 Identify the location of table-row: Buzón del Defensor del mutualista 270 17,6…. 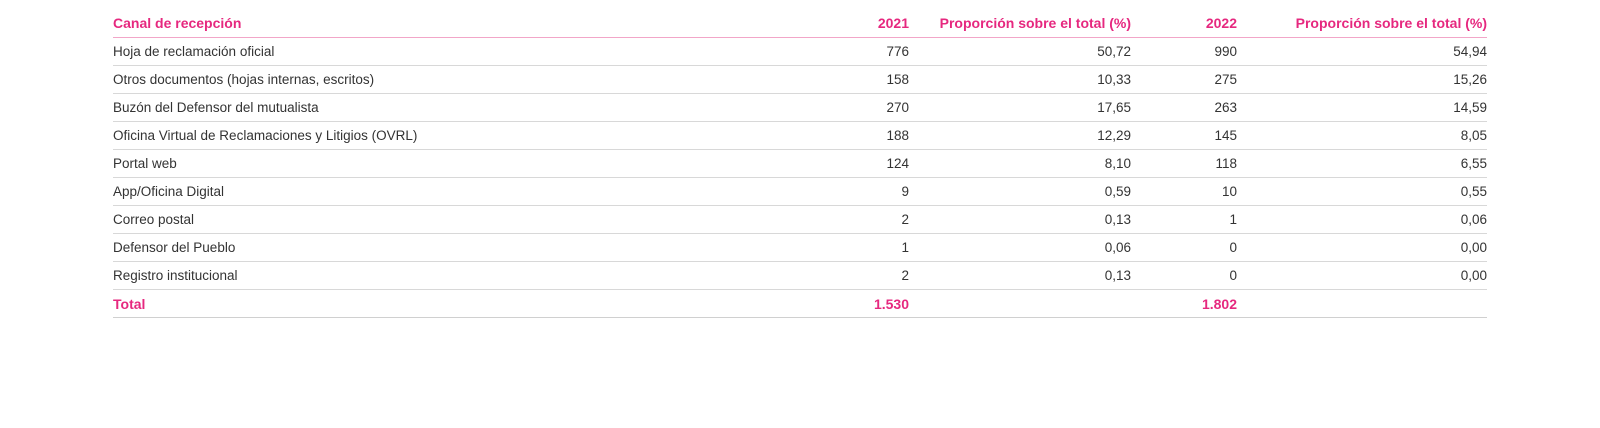
(800, 107).